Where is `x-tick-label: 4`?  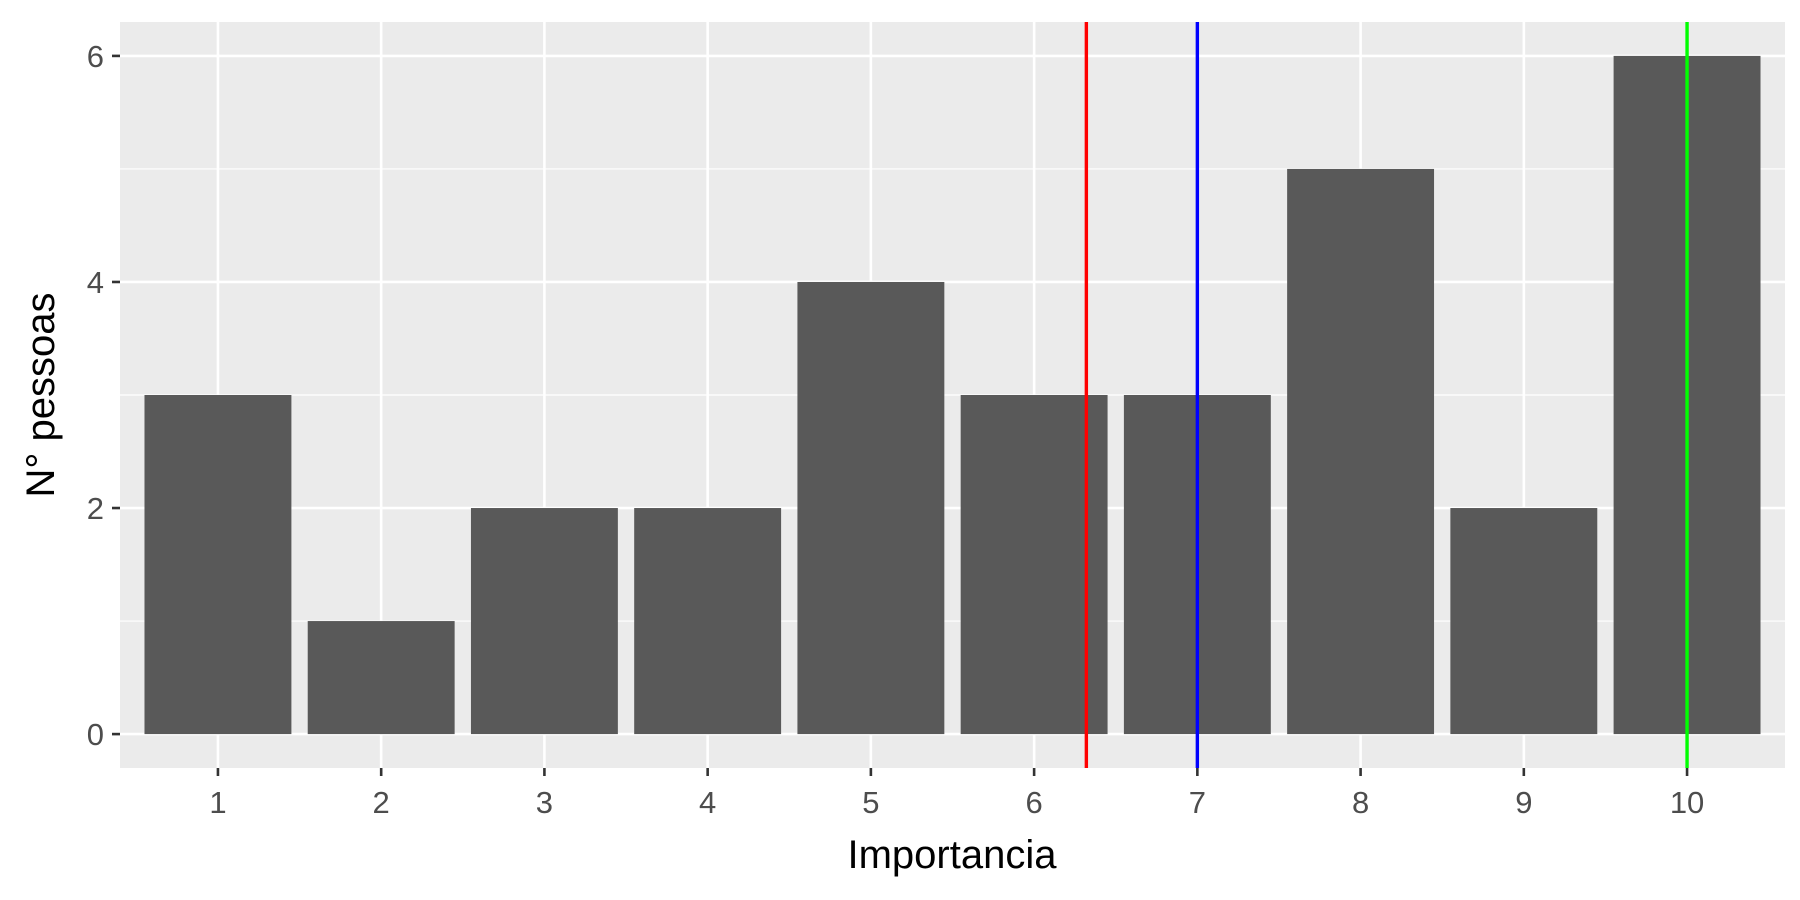
x-tick-label: 4 is located at coordinates (707, 802).